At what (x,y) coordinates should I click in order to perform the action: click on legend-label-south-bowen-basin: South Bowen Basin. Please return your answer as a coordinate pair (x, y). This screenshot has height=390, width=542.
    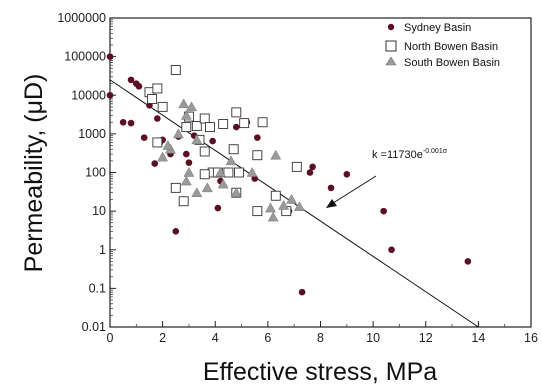
    Looking at the image, I should click on (452, 63).